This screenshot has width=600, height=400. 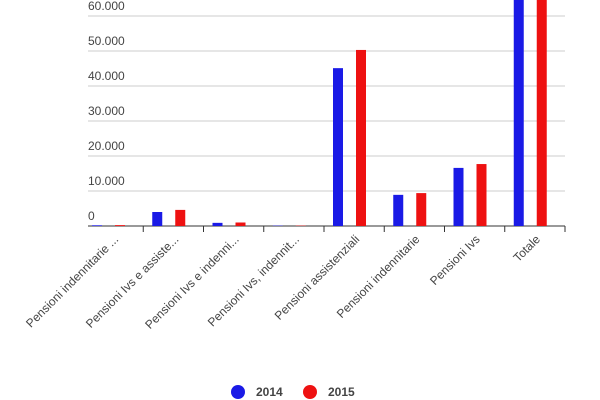 What do you see at coordinates (106, 41) in the screenshot?
I see `y-tick-label: 50.000` at bounding box center [106, 41].